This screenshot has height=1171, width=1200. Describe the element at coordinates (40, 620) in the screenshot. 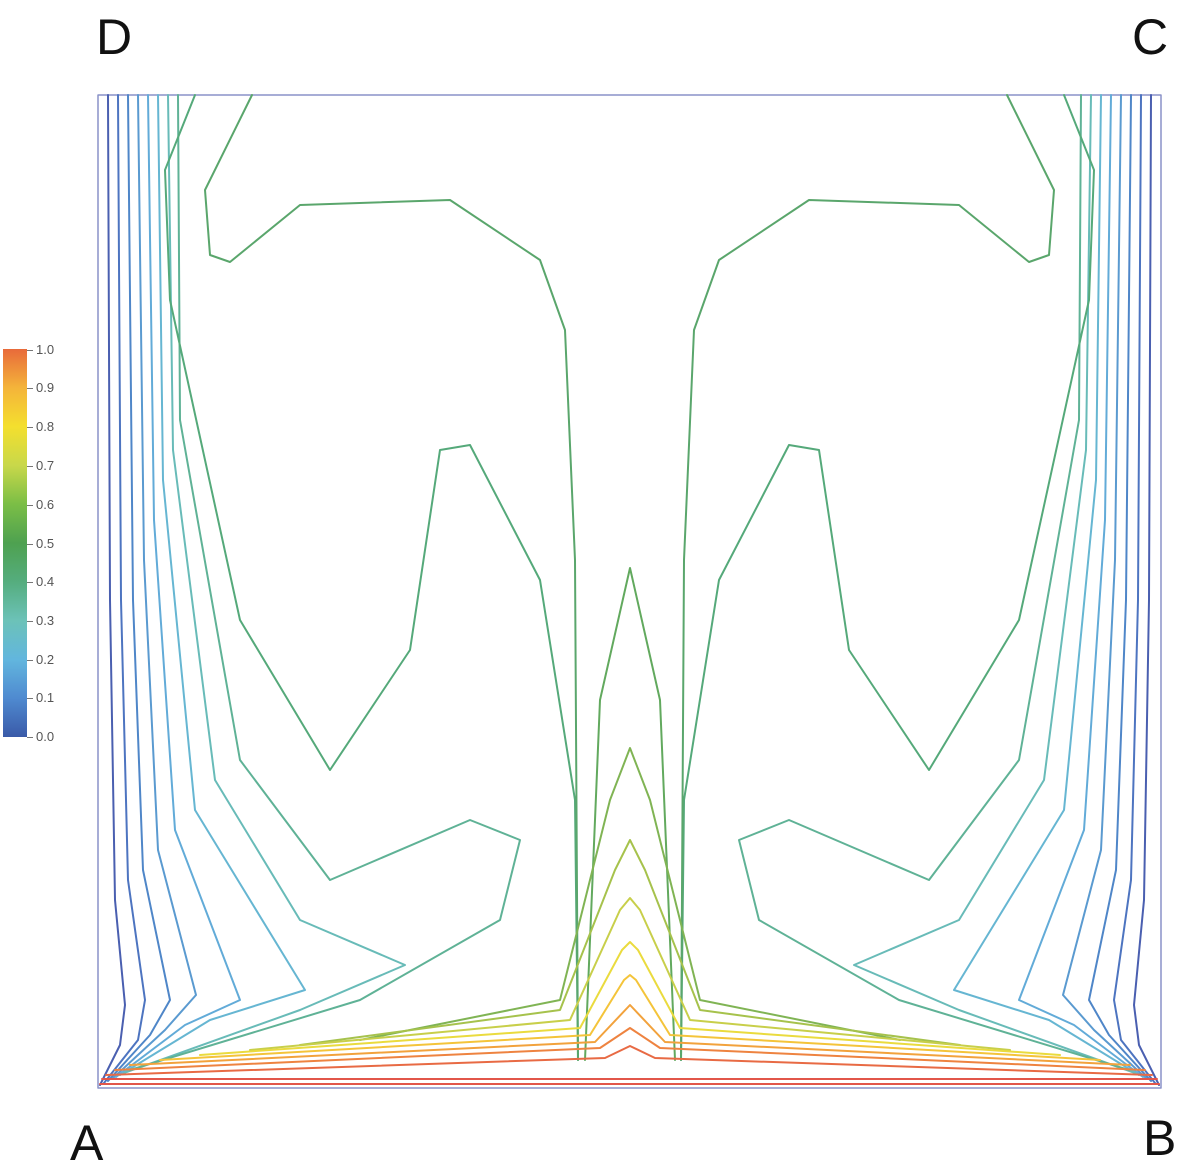

I see `colorbar-tick: 0.3` at that location.